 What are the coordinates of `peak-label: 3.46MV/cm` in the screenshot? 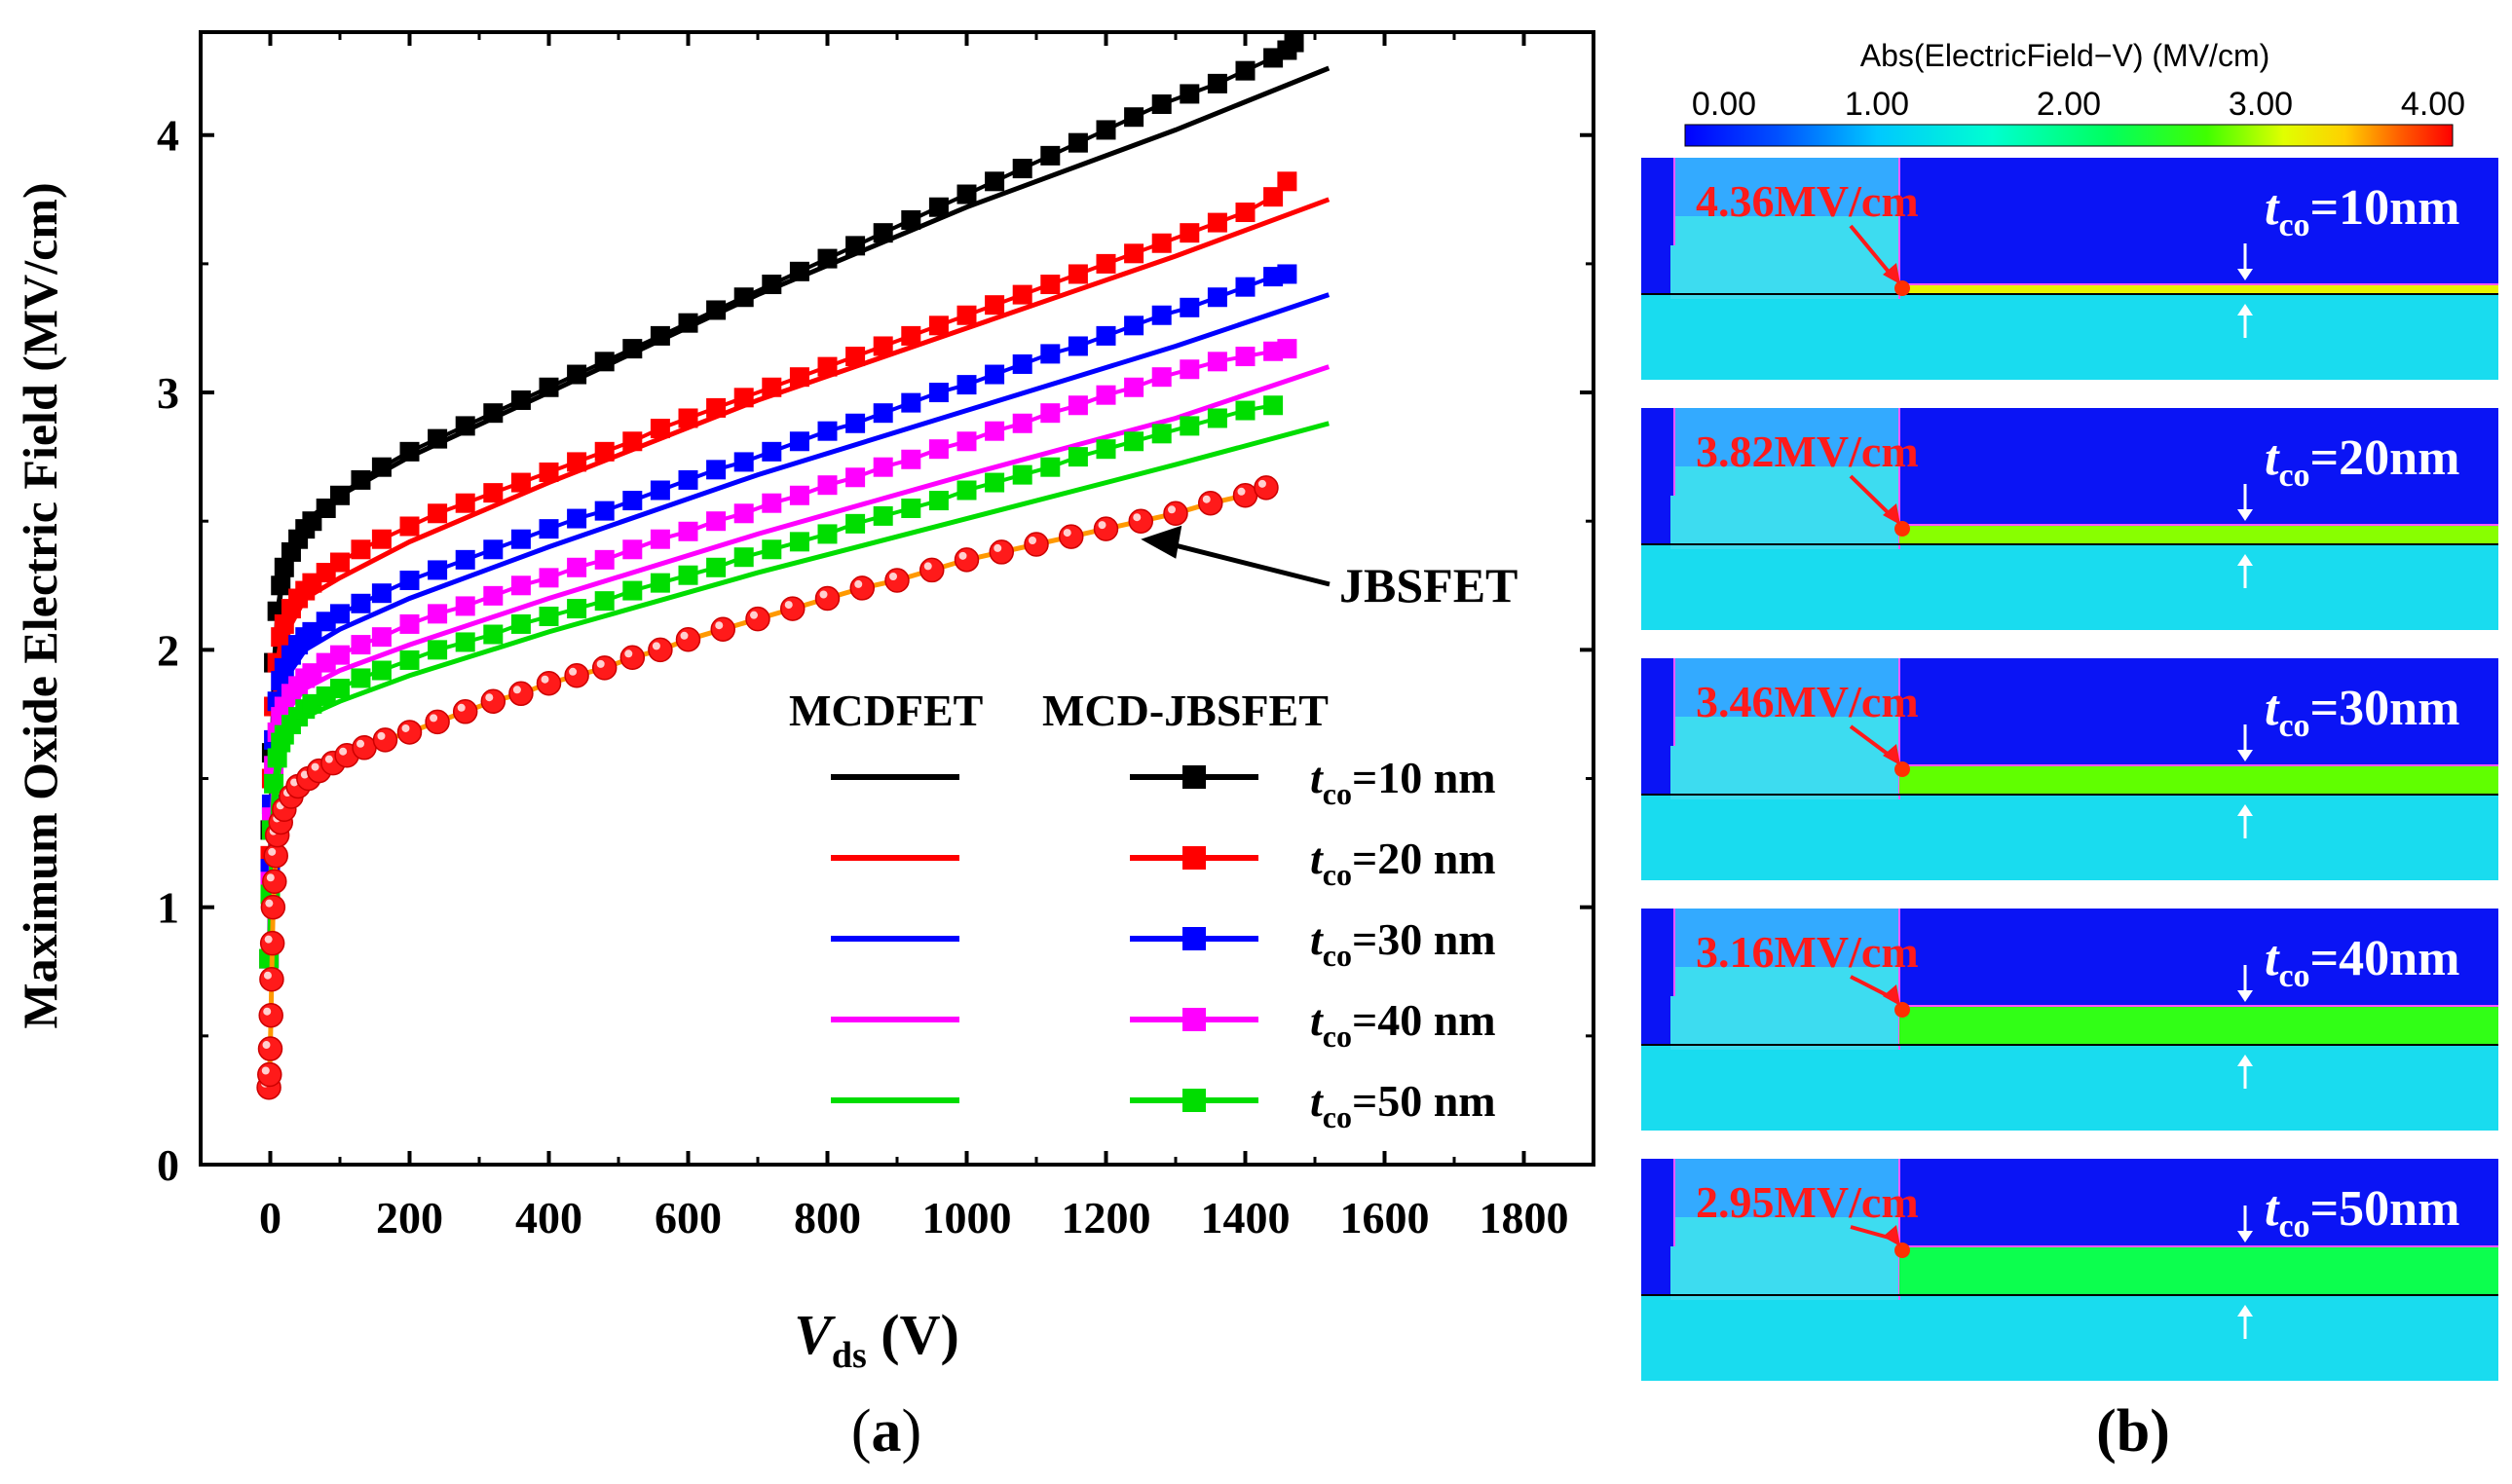 It's located at (1807, 701).